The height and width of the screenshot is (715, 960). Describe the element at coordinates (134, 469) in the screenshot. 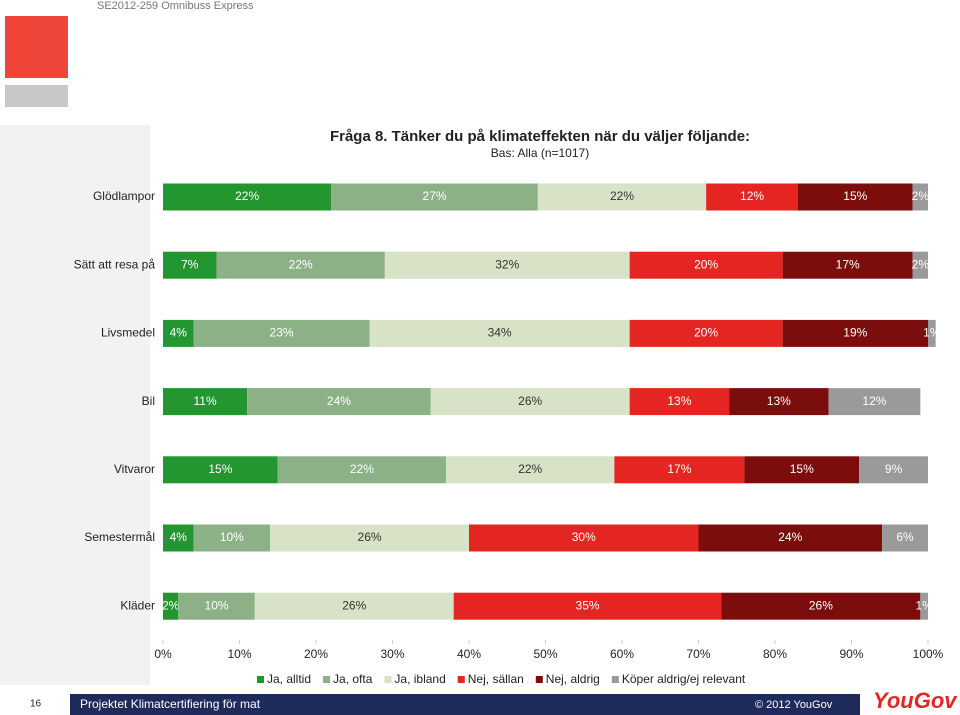

I see `category-label: Vitvaror` at that location.